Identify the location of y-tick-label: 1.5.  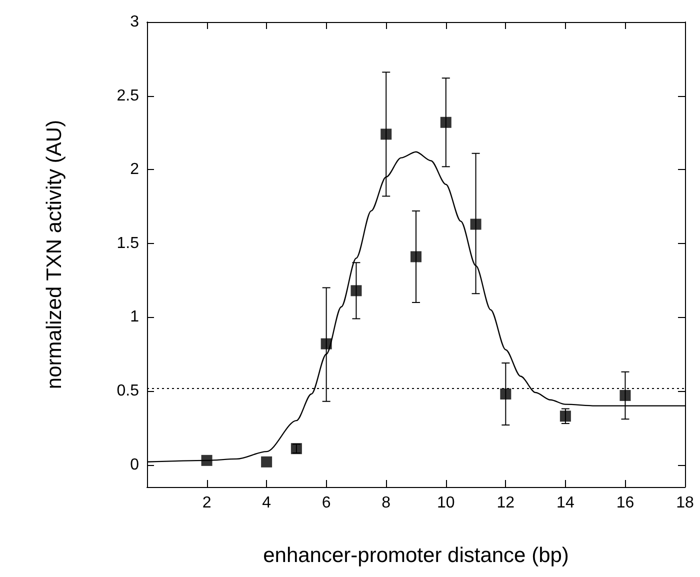
(128, 243).